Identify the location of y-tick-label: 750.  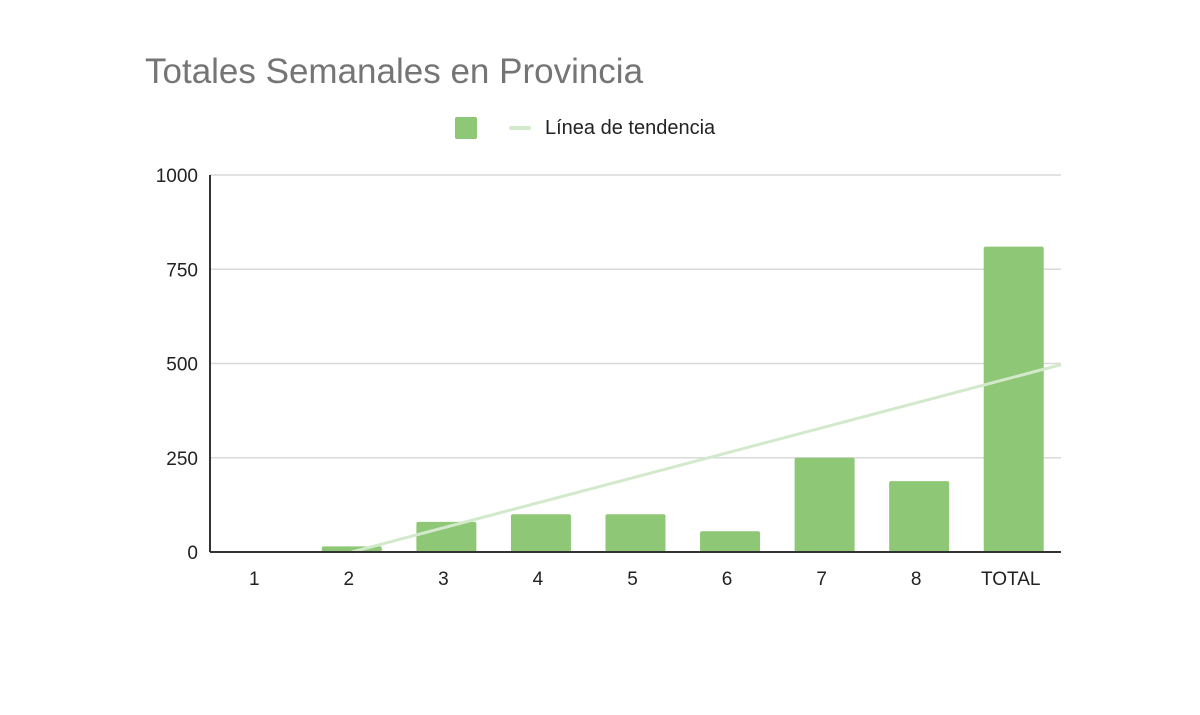
(182, 270).